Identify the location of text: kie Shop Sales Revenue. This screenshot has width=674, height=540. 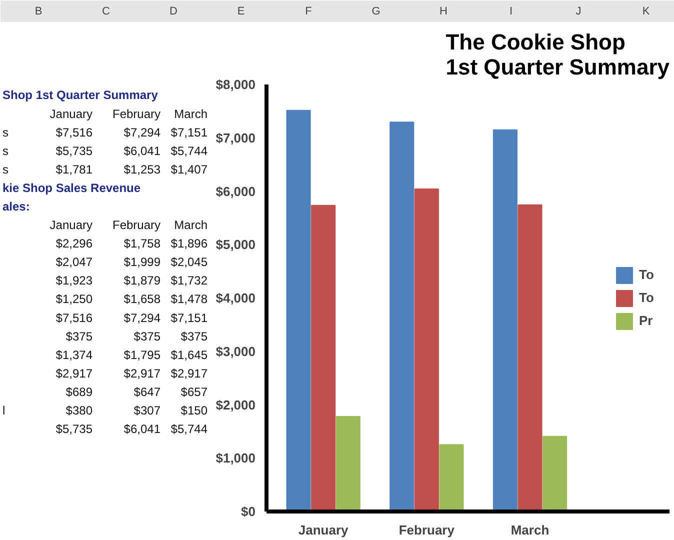
(71, 187).